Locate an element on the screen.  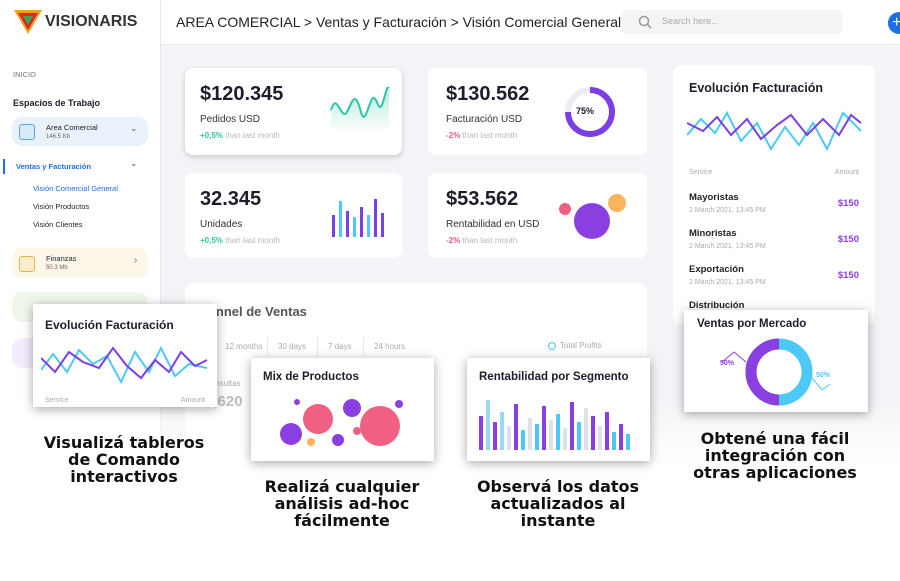
crumb: Visión Comercial General is located at coordinates (542, 22).